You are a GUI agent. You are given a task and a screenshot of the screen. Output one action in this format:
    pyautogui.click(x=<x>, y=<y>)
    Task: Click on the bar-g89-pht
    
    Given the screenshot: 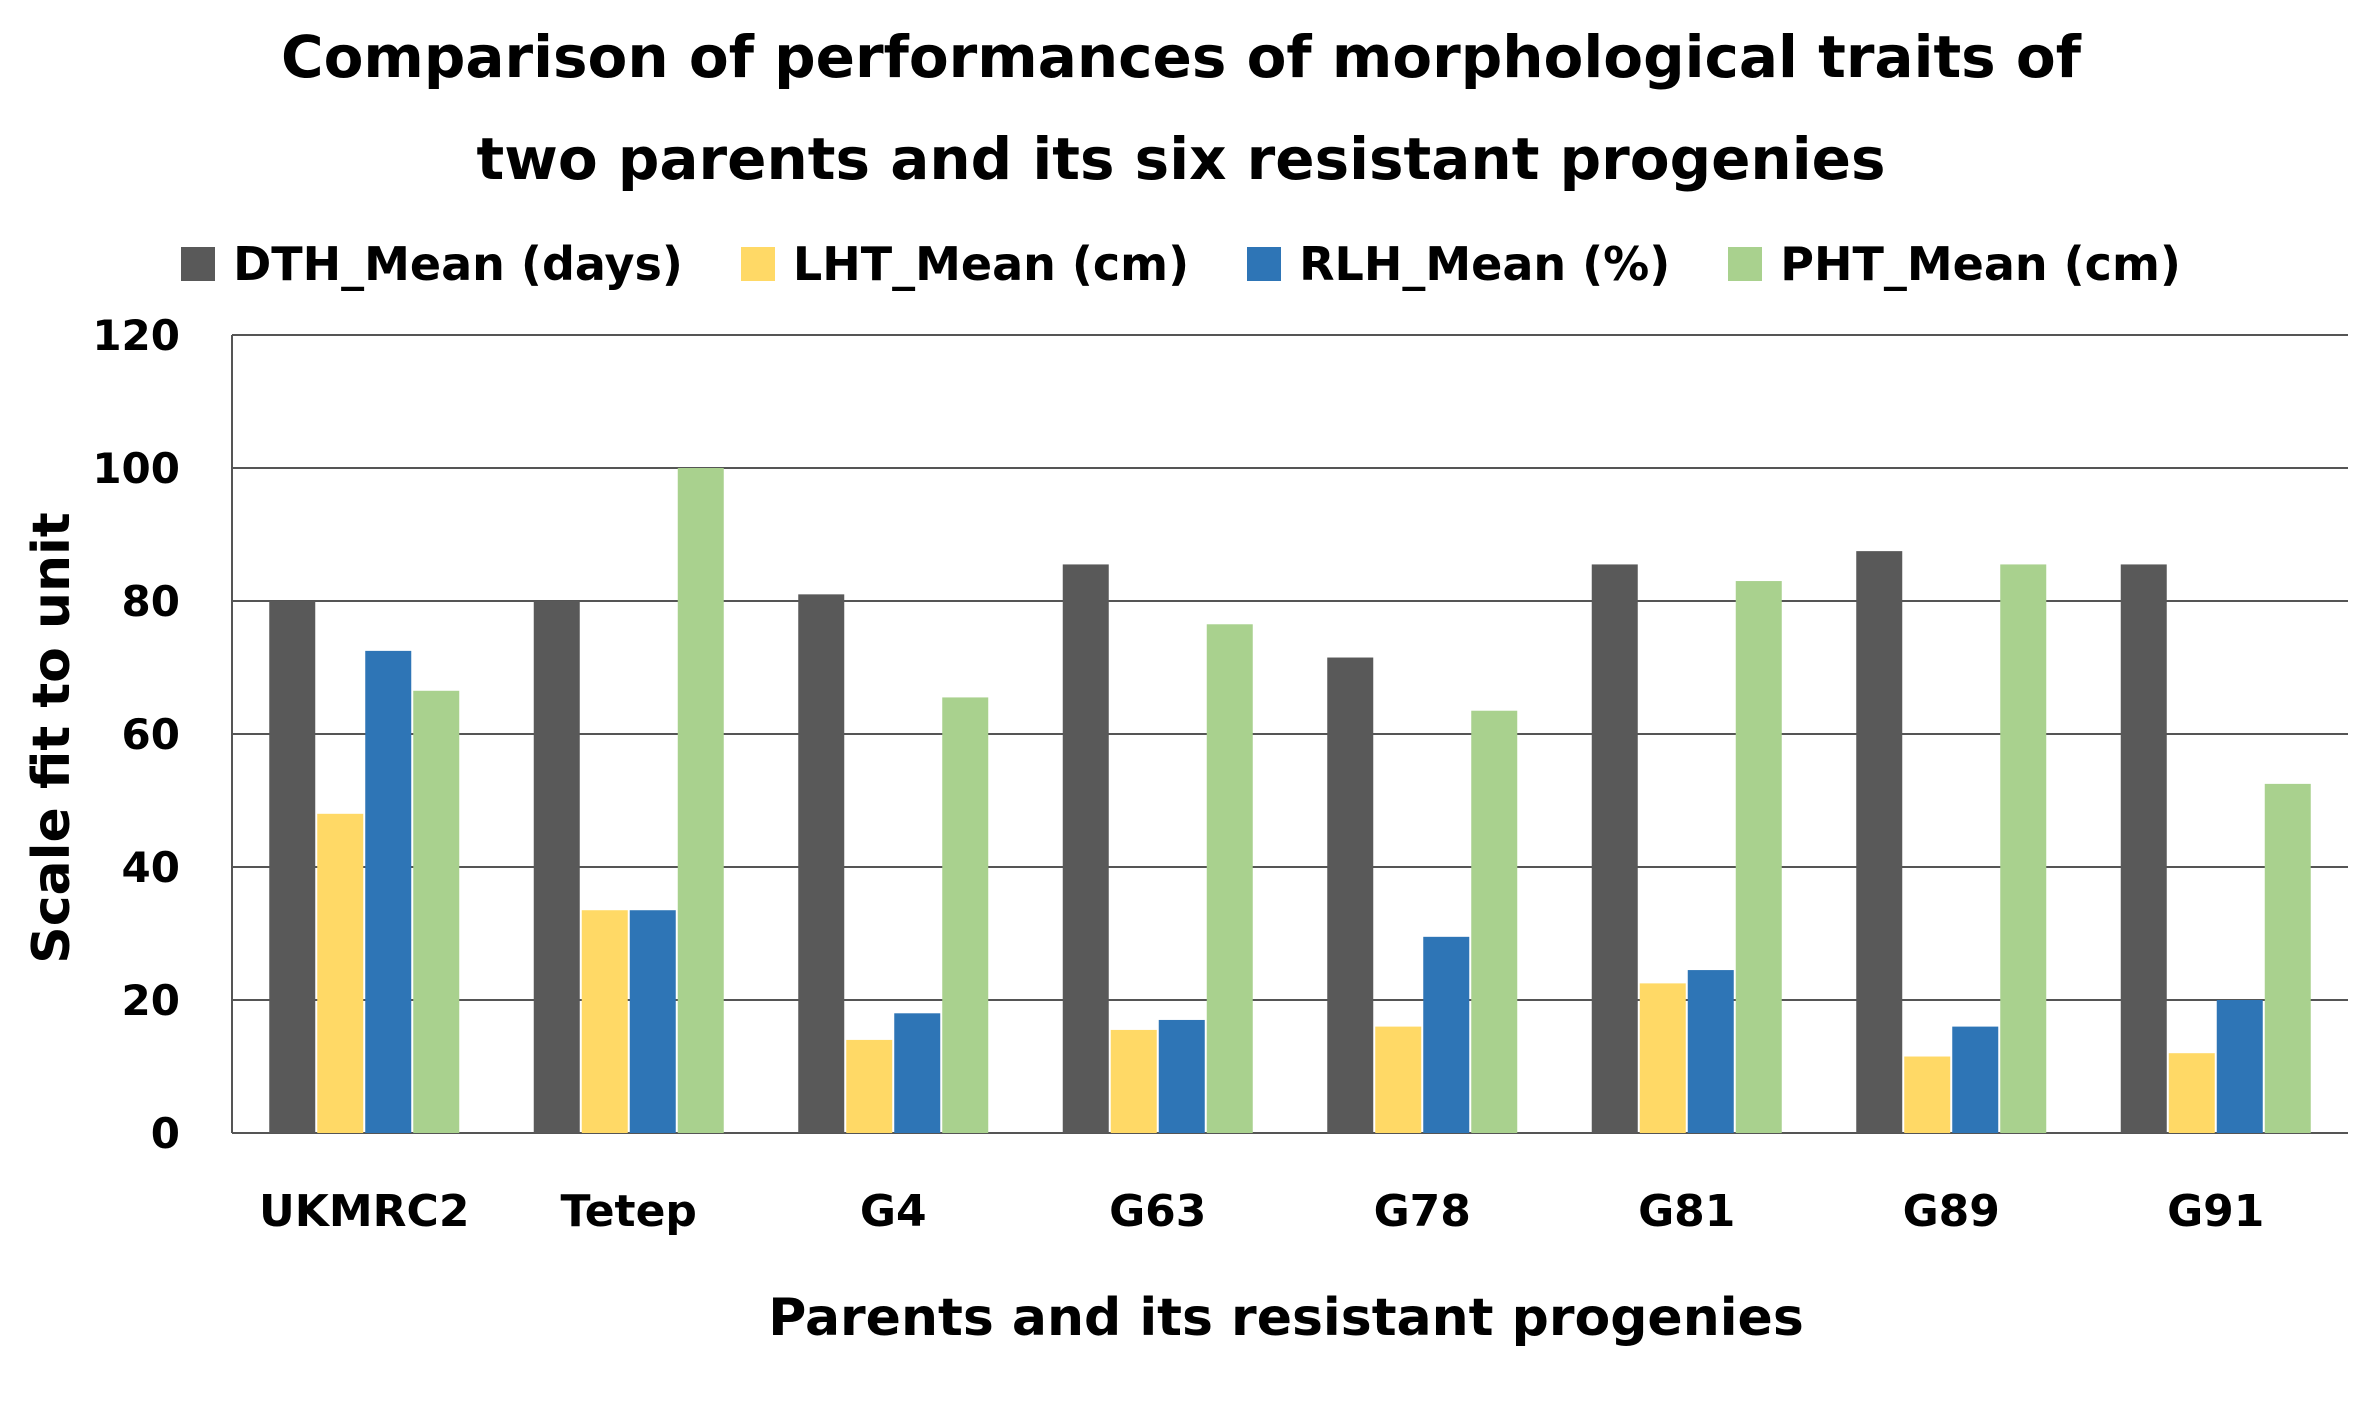 What is the action you would take?
    pyautogui.click(x=2023, y=848)
    